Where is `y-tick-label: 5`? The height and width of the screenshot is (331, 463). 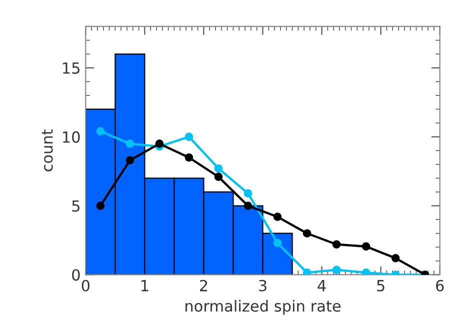
y-tick-label: 5 is located at coordinates (76, 206).